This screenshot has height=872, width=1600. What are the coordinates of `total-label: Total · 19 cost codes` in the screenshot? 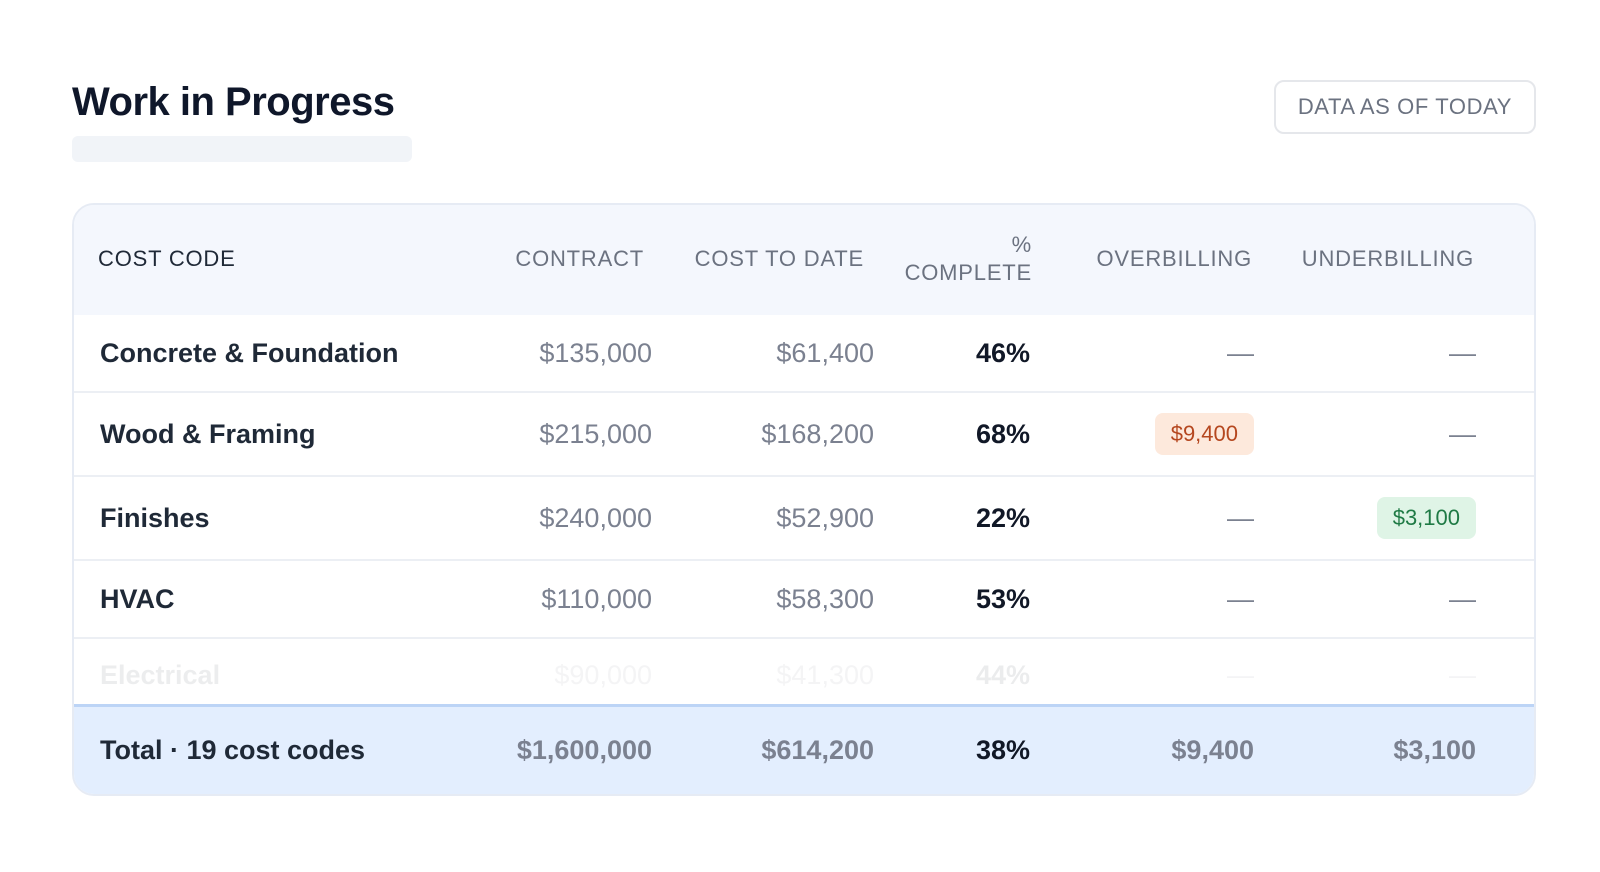 It's located at (233, 750).